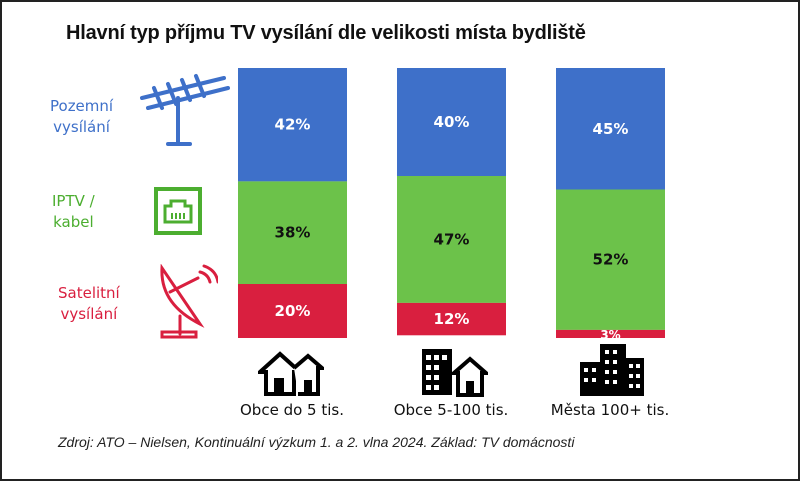  I want to click on legend-satellite: Satelitní vysílání, so click(89, 304).